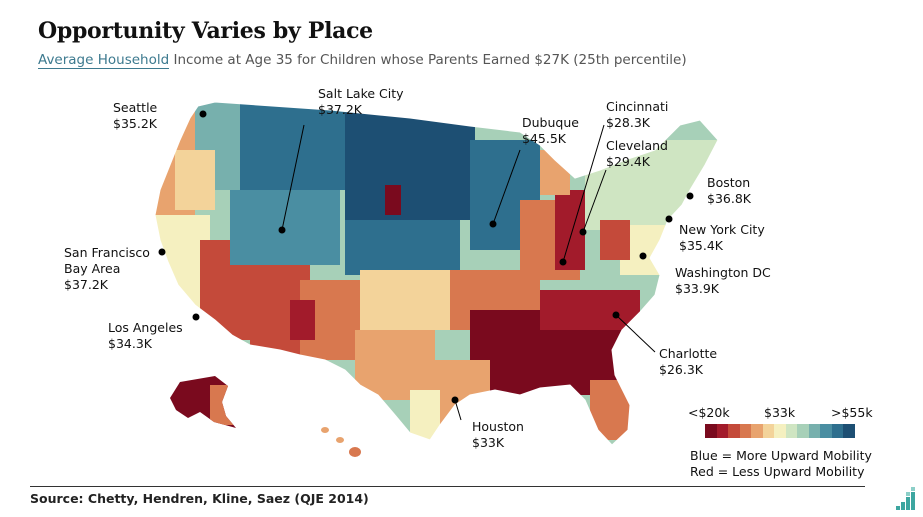 This screenshot has height=517, width=923. What do you see at coordinates (690, 196) in the screenshot?
I see `boston-dot` at bounding box center [690, 196].